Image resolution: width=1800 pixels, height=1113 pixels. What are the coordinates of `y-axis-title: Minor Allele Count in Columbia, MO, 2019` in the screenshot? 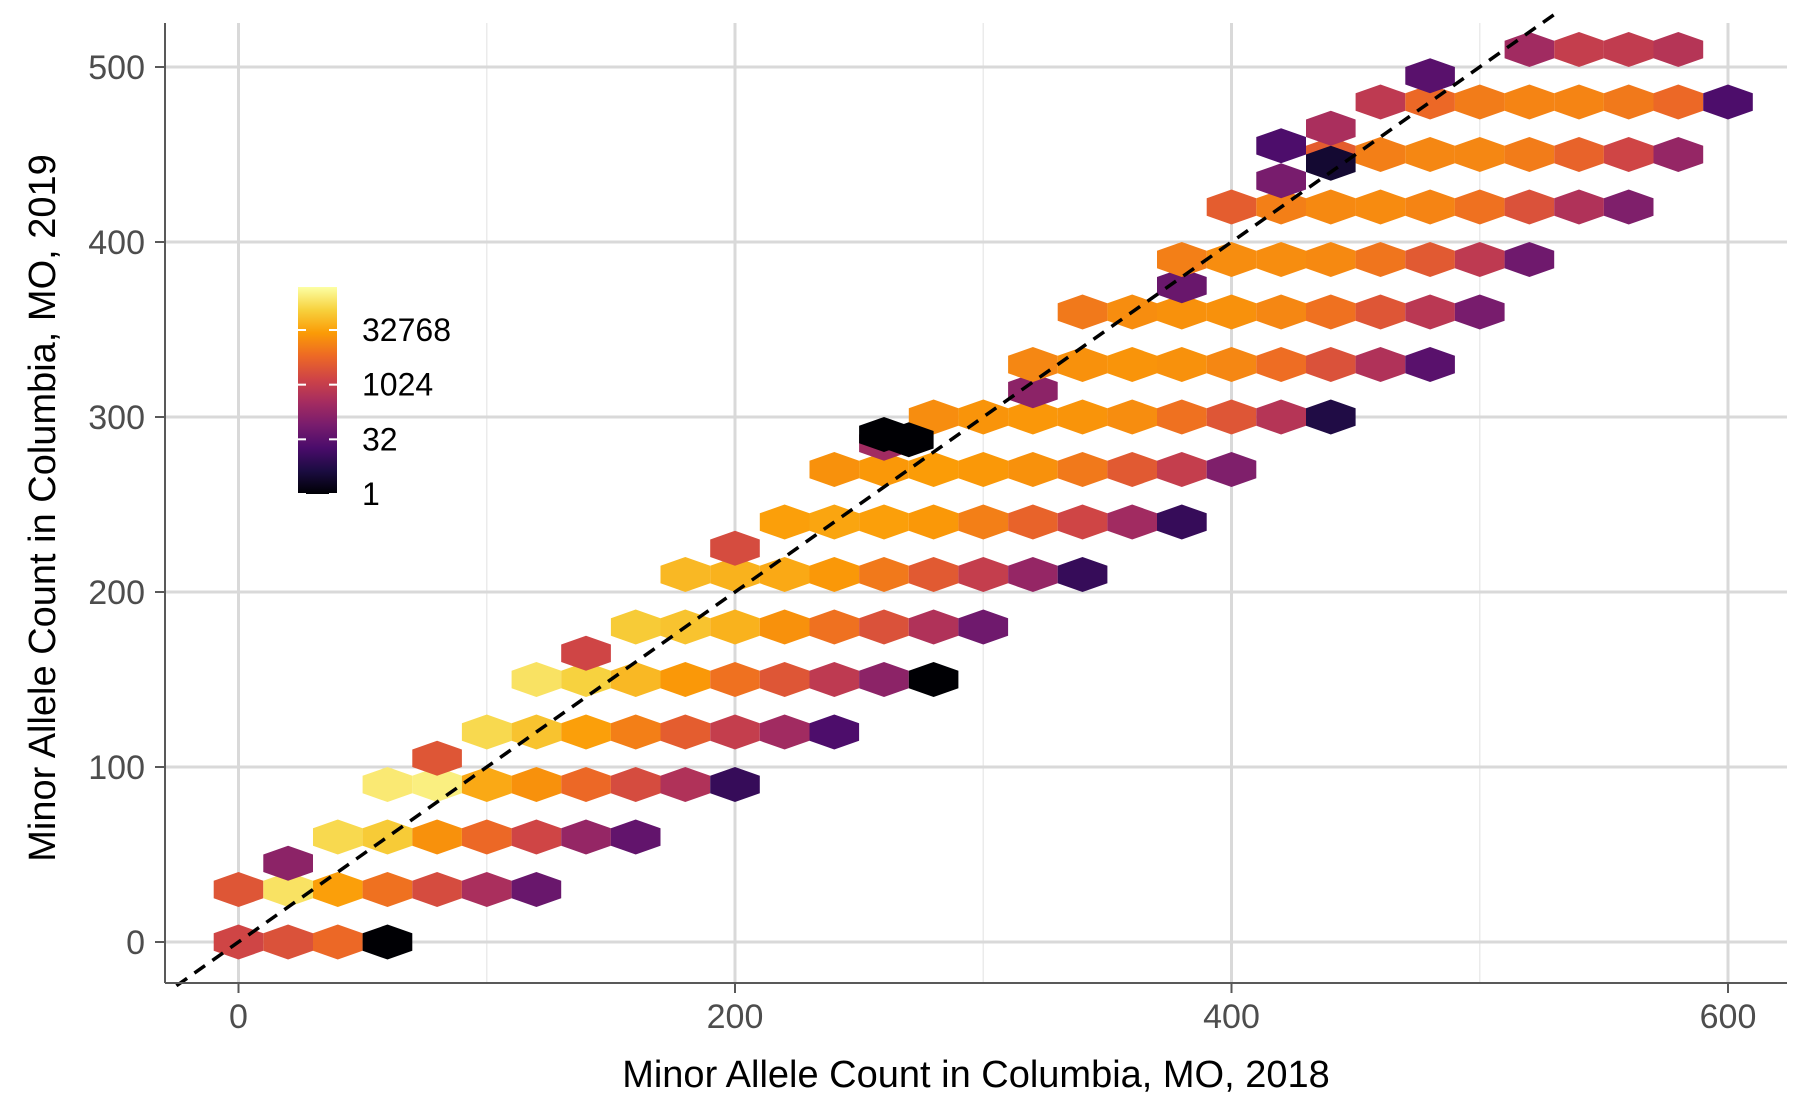 It's located at (43, 508).